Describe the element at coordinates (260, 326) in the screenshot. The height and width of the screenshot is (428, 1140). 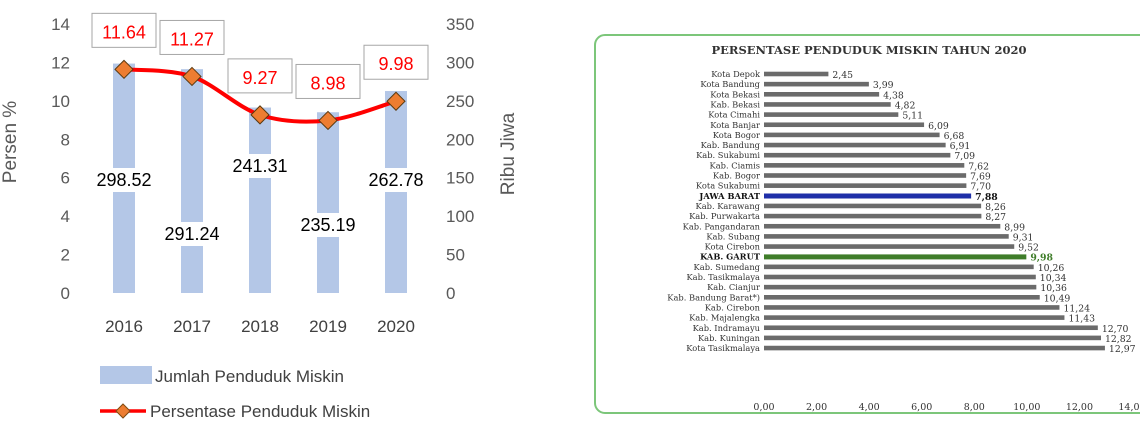
I see `x-axis-ticks: 2016 2017 2018 2019 2020` at that location.